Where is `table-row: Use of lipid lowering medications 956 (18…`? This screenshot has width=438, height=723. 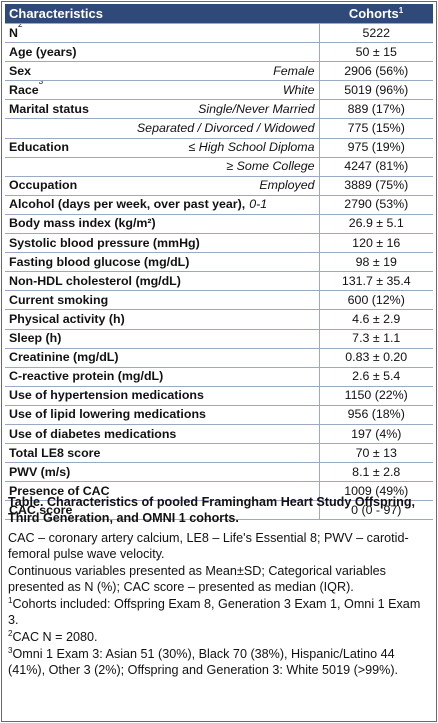 table-row: Use of lipid lowering medications 956 (18… is located at coordinates (219, 415).